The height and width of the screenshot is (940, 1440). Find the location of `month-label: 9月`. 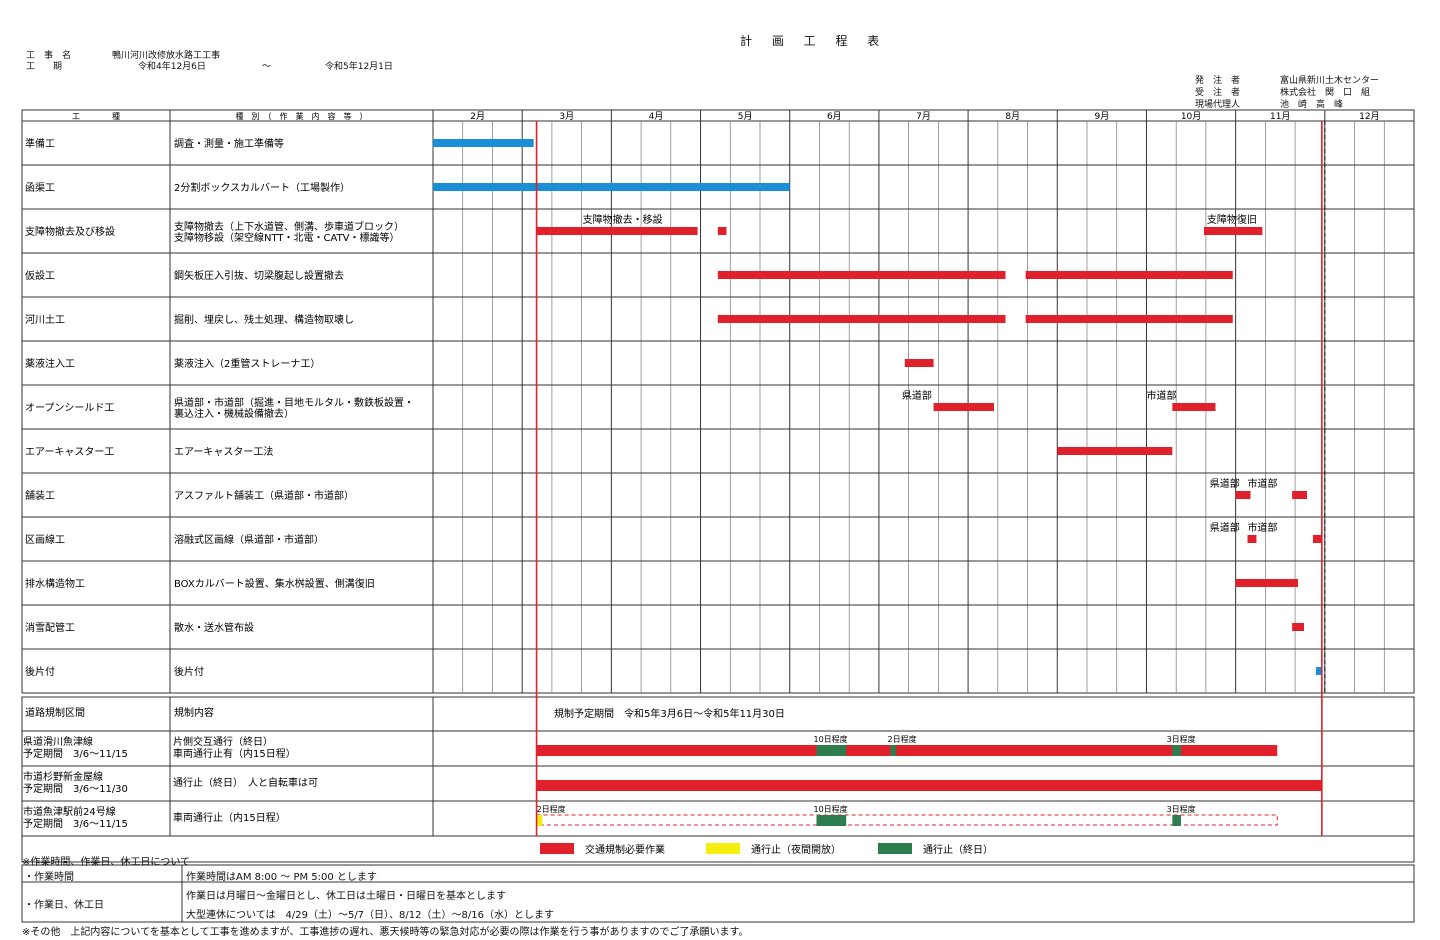

month-label: 9月 is located at coordinates (1101, 116).